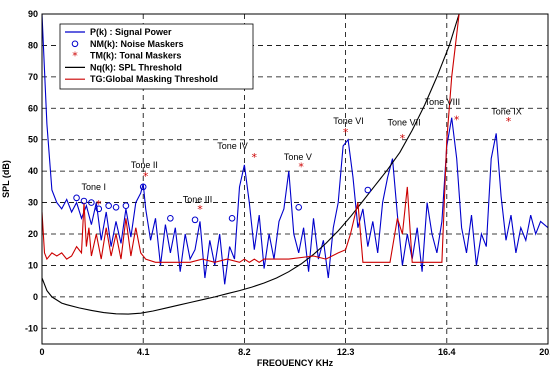 This screenshot has height=366, width=550. Describe the element at coordinates (75, 56) in the screenshot. I see `legend-star-swatch: *` at that location.